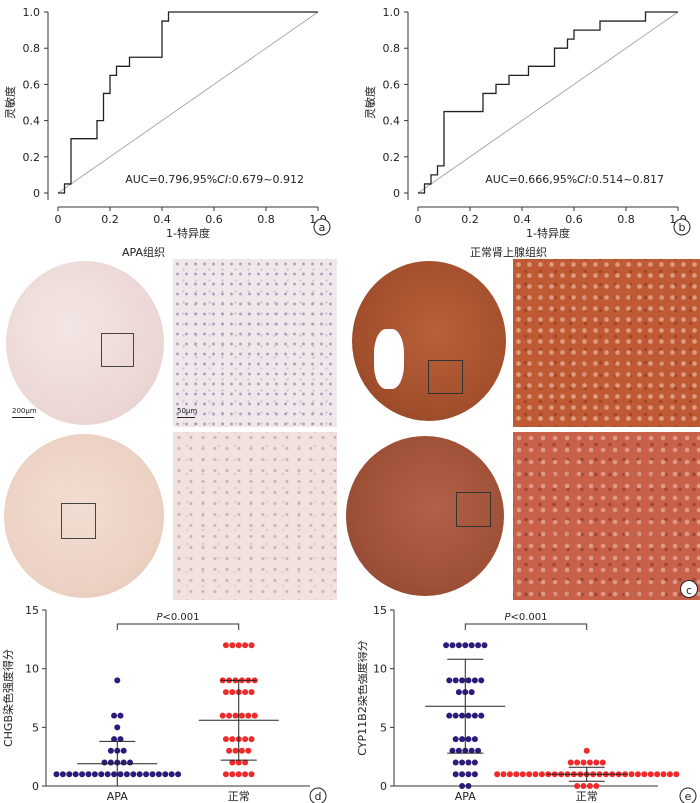  Describe the element at coordinates (23, 417) in the screenshot. I see `scale-bar` at that location.